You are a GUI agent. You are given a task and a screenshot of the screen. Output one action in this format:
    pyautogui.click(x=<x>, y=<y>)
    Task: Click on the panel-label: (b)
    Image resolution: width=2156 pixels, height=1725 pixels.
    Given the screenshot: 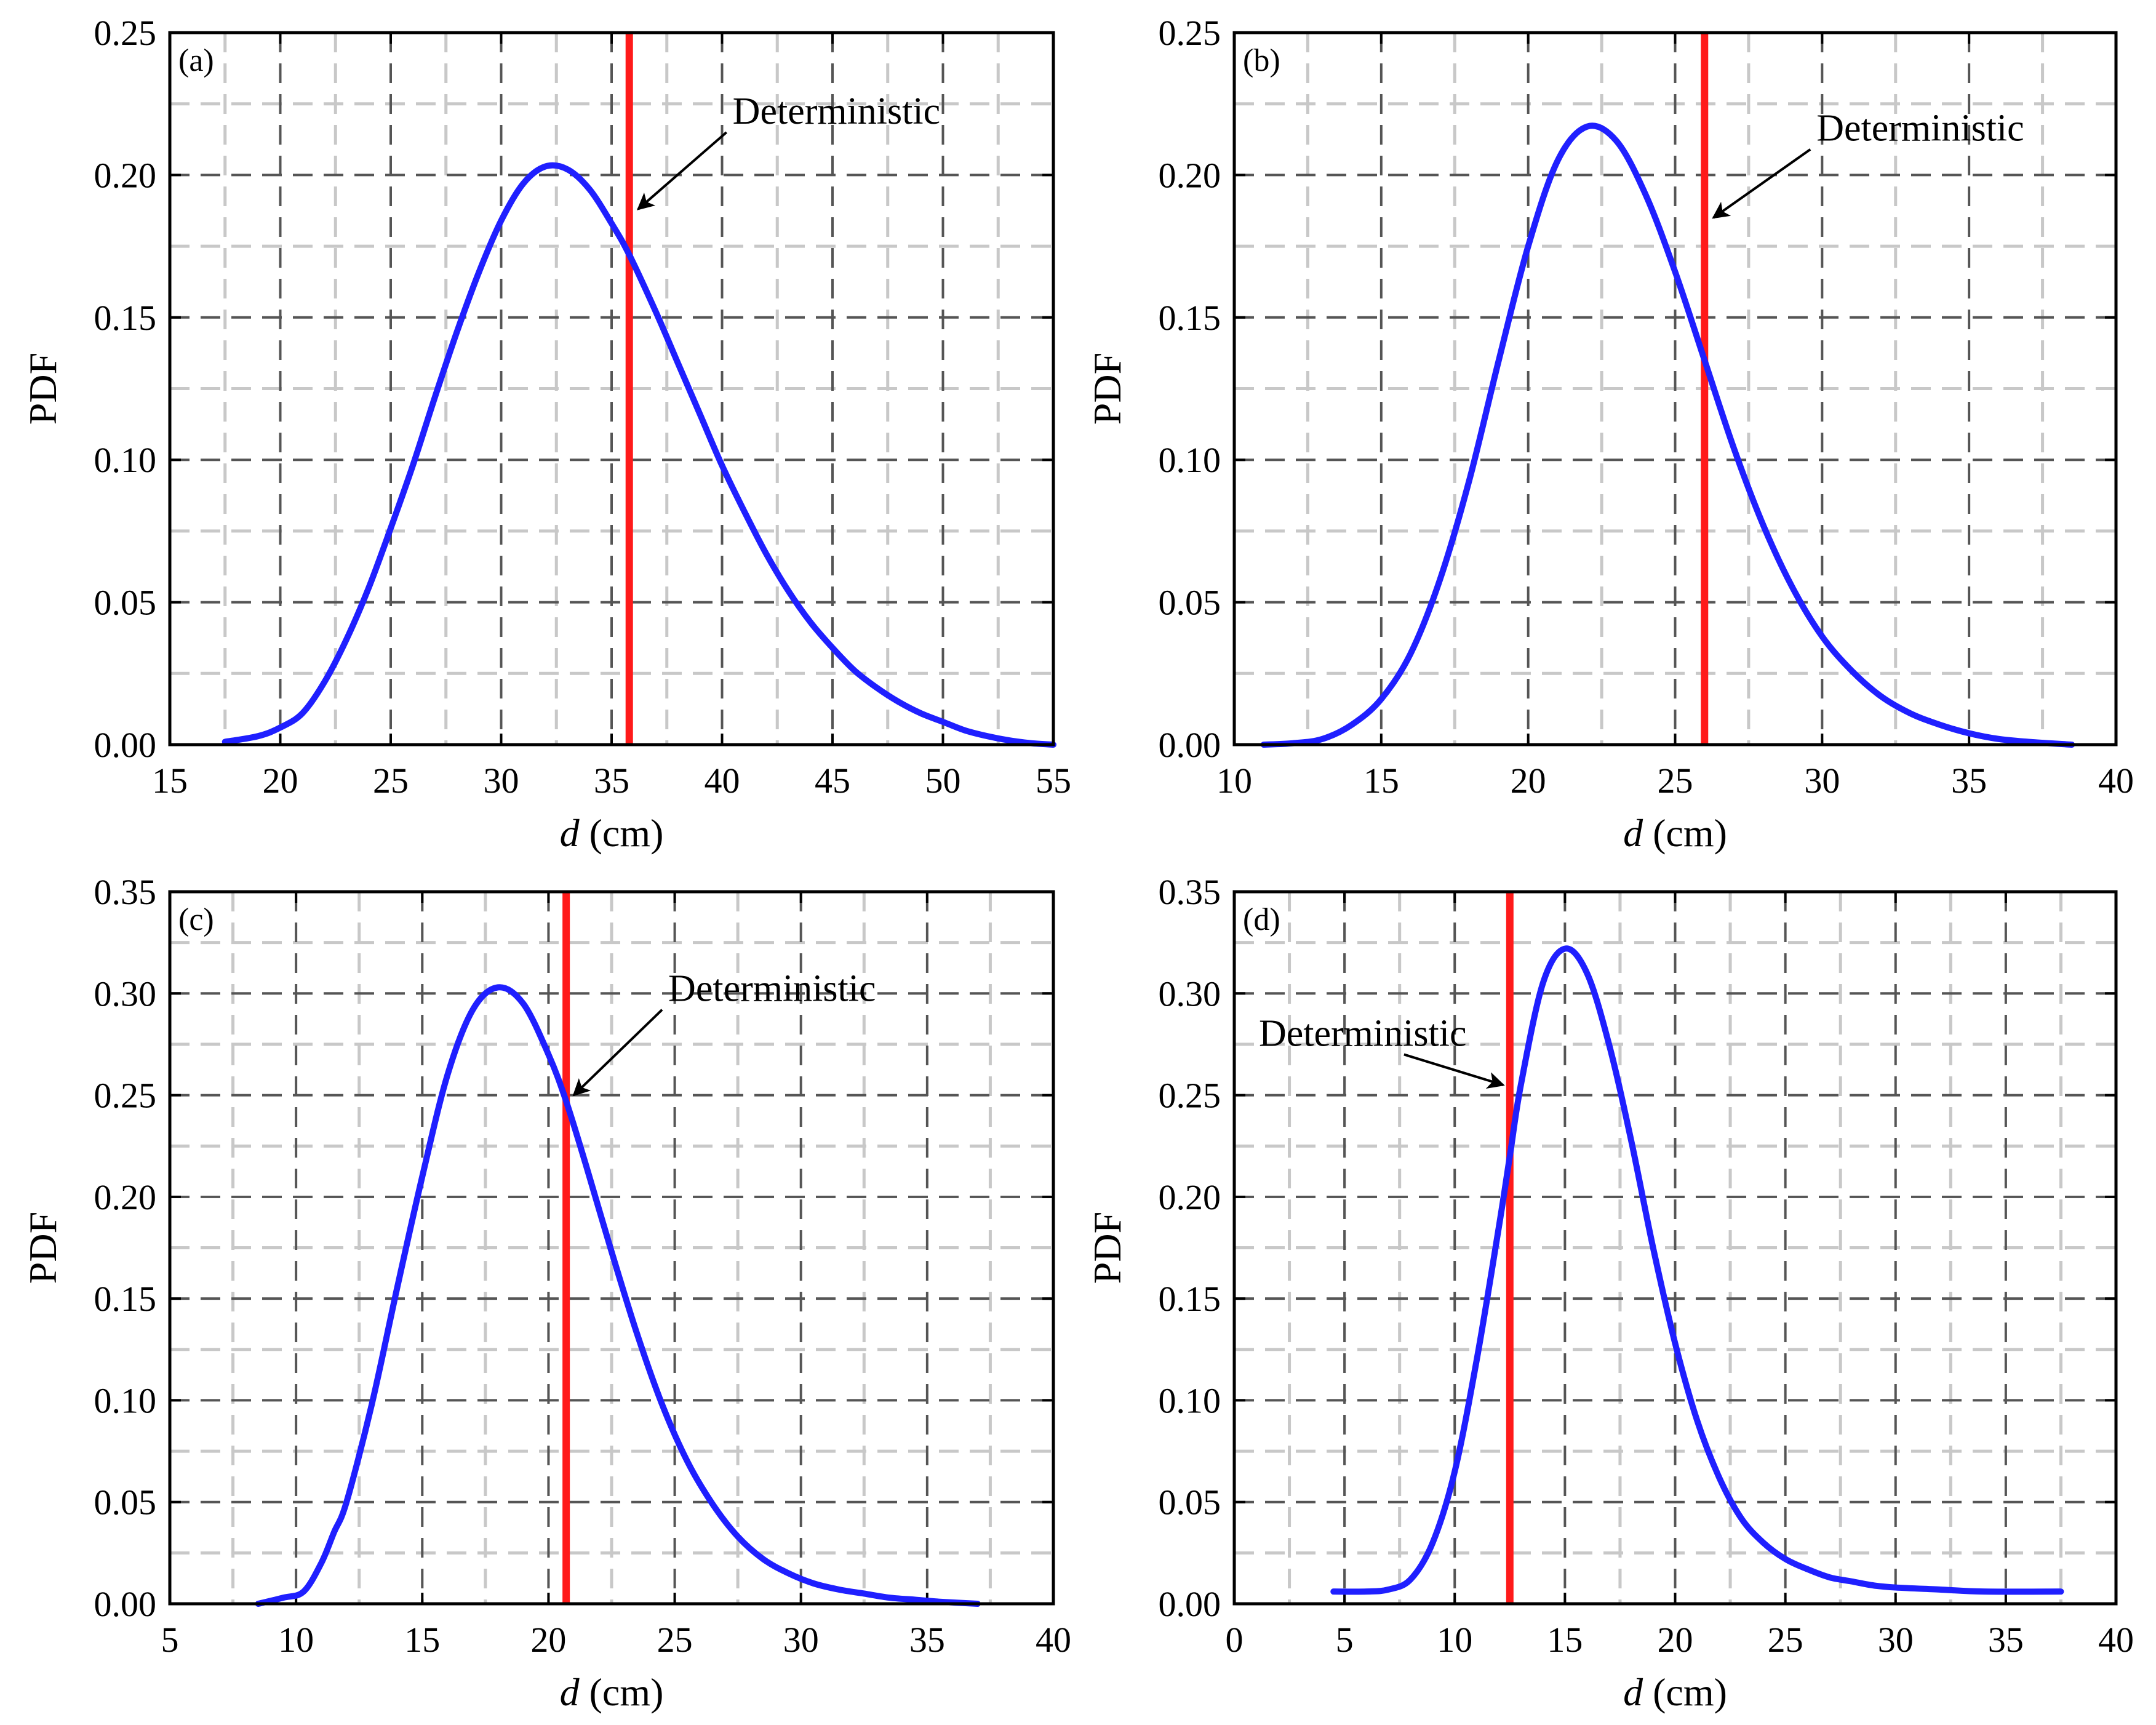 What is the action you would take?
    pyautogui.click(x=1261, y=60)
    